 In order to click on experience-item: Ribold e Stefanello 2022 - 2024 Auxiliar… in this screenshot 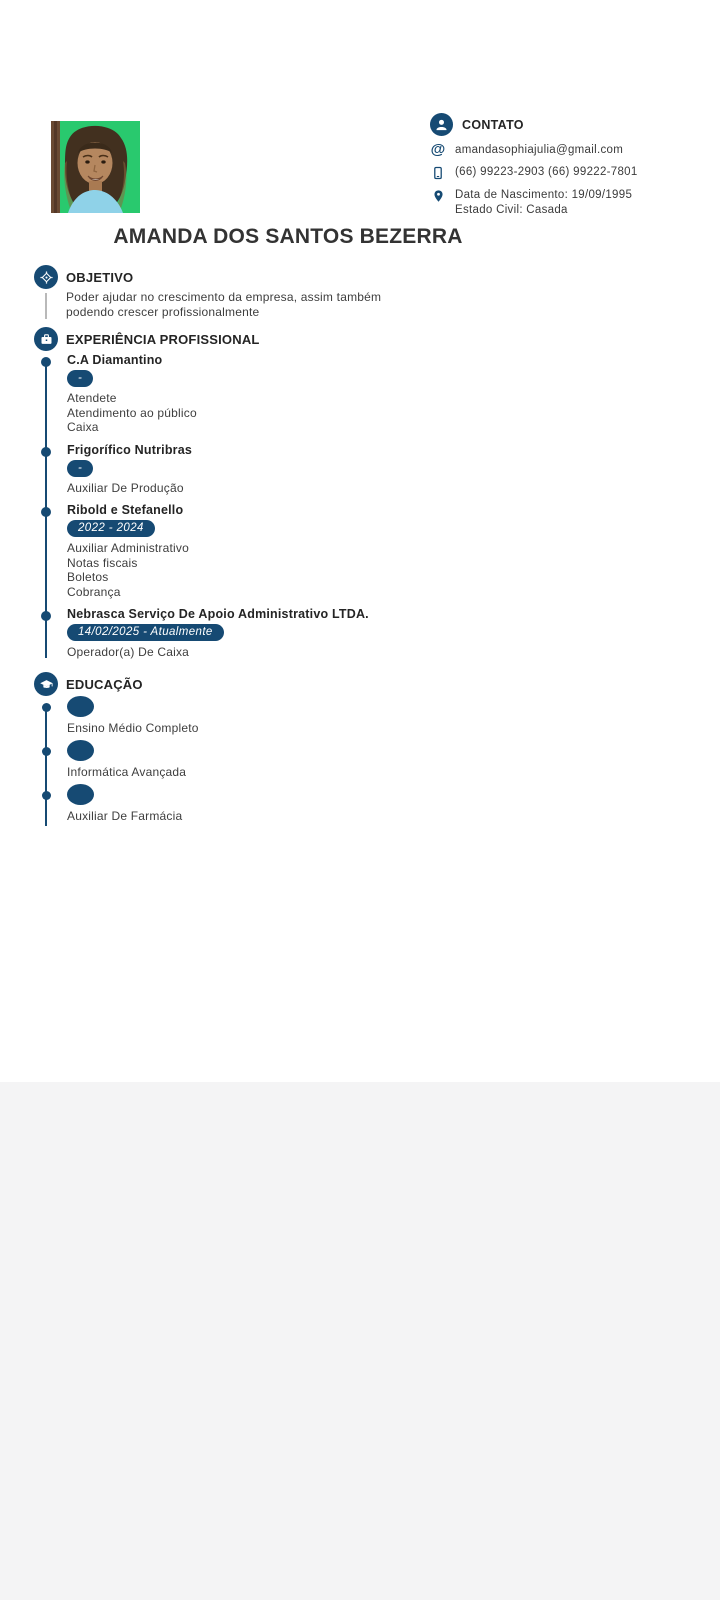, I will do `click(251, 551)`.